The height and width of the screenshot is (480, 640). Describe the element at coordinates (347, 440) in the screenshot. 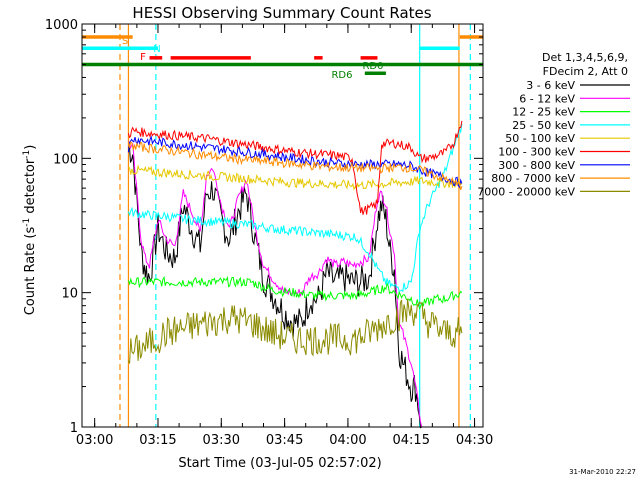

I see `x-tick-label: 04:00` at that location.